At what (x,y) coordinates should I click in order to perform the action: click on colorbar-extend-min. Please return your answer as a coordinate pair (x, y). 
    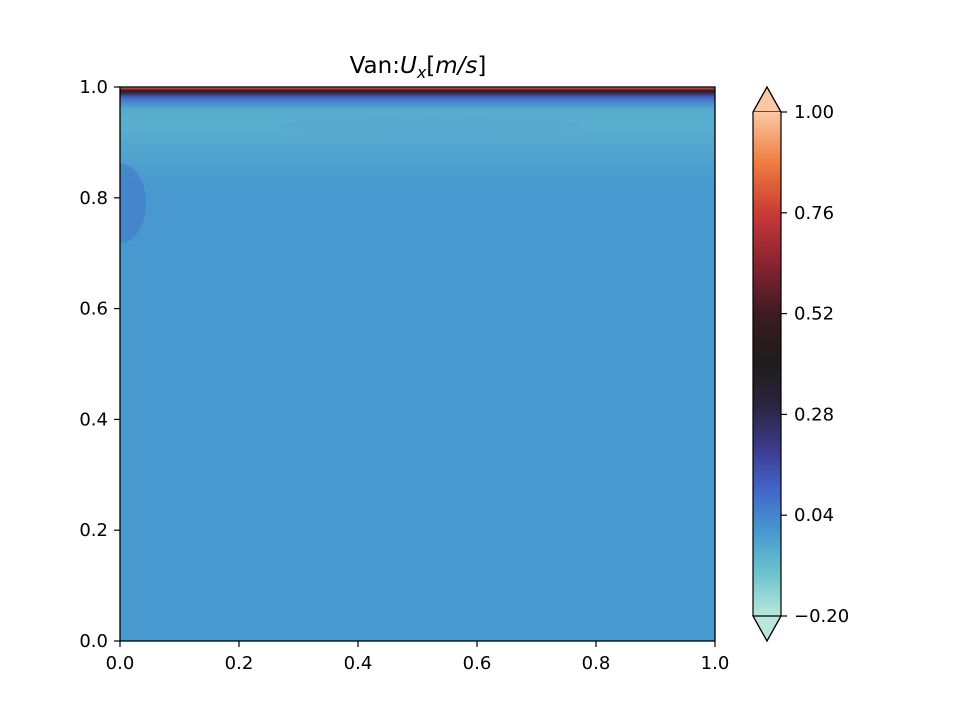
    Looking at the image, I should click on (767, 629).